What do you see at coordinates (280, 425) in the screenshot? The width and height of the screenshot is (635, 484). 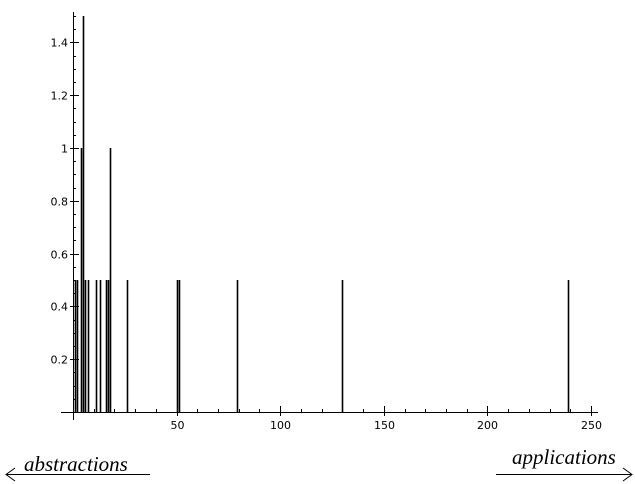 I see `x-tick-label: 100` at bounding box center [280, 425].